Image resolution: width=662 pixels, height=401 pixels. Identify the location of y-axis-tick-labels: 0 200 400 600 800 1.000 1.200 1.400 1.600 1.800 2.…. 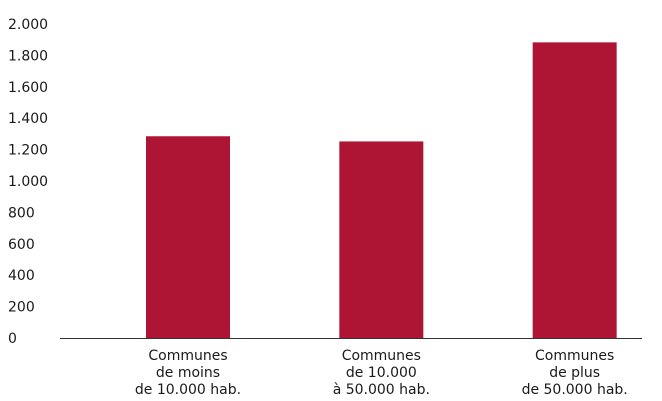
(28, 182).